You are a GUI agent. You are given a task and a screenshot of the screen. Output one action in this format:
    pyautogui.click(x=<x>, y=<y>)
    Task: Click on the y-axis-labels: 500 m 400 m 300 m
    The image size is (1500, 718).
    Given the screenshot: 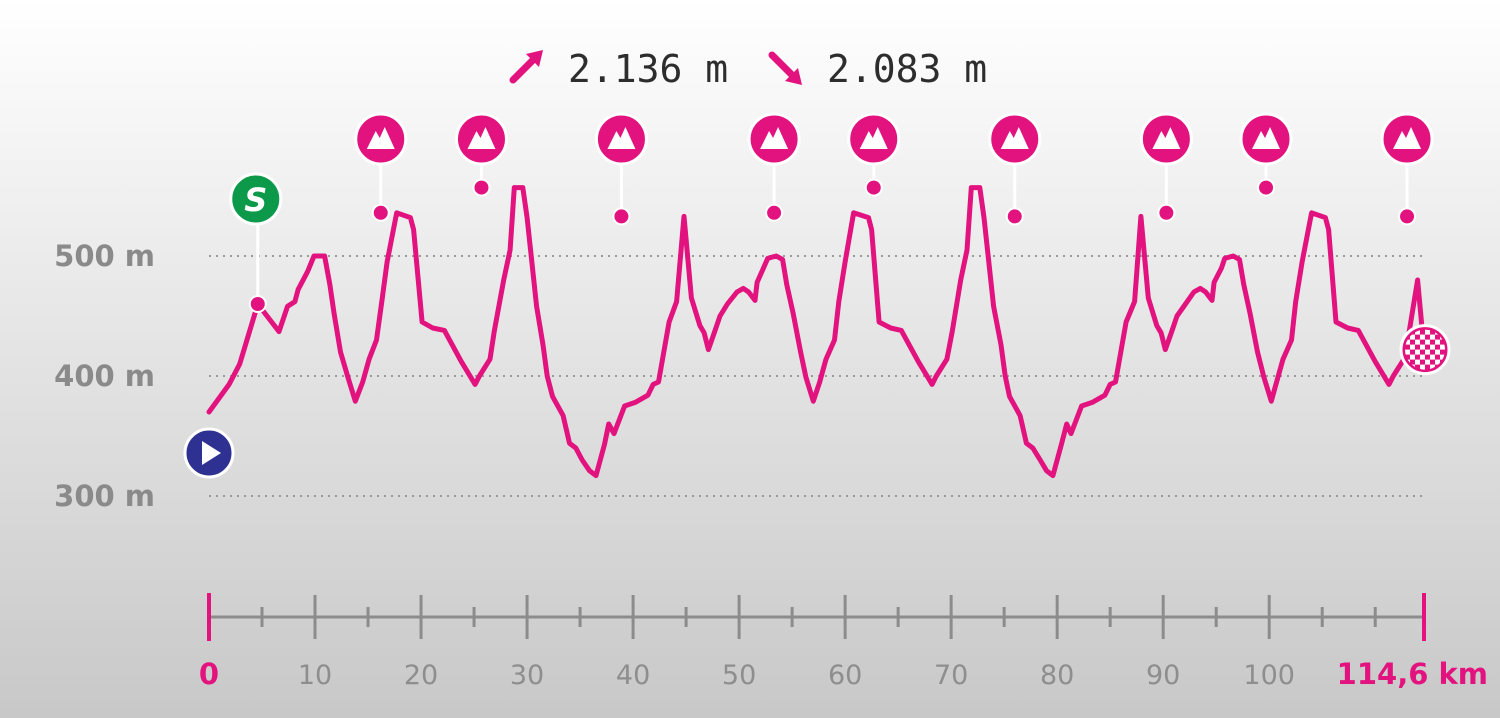 What is the action you would take?
    pyautogui.click(x=104, y=376)
    